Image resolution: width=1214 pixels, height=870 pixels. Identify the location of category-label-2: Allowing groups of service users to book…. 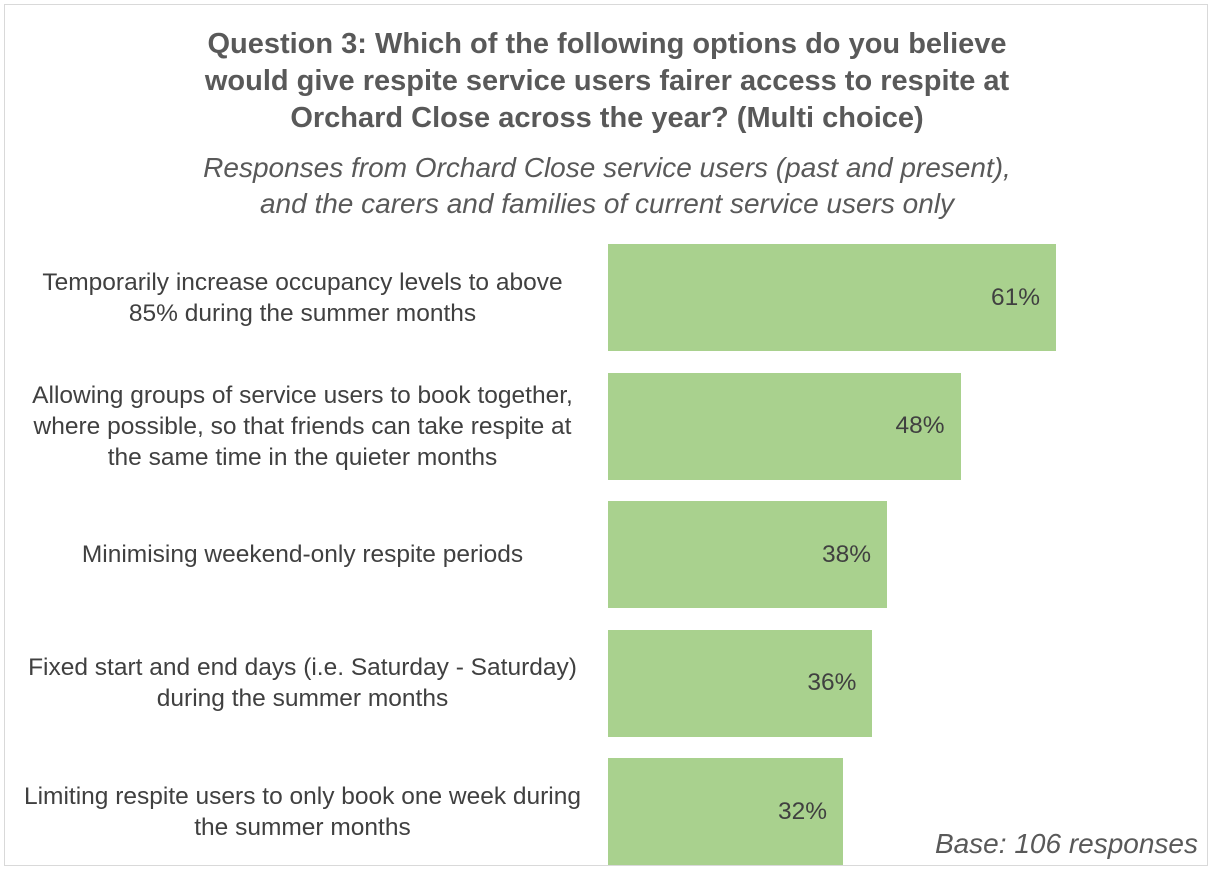
(302, 426).